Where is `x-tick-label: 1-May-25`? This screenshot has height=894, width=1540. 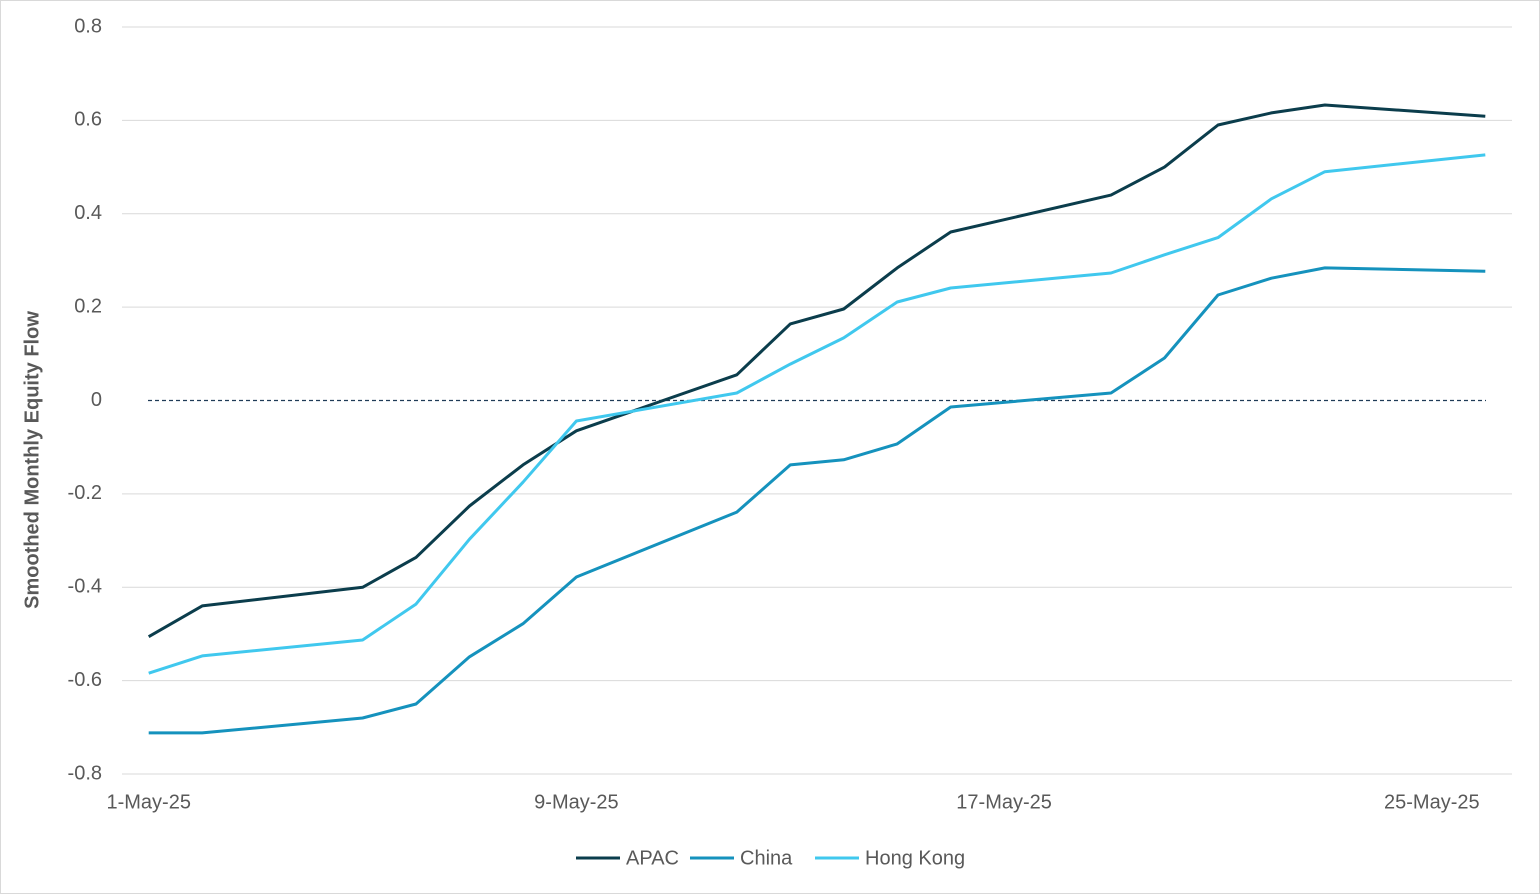
x-tick-label: 1-May-25 is located at coordinates (148, 802).